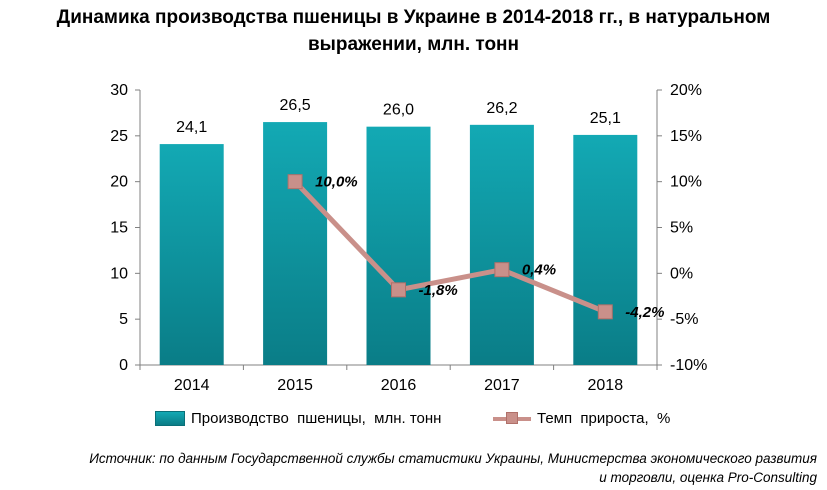 This screenshot has height=490, width=827. Describe the element at coordinates (605, 118) in the screenshot. I see `bar-value-label: 25,1` at that location.